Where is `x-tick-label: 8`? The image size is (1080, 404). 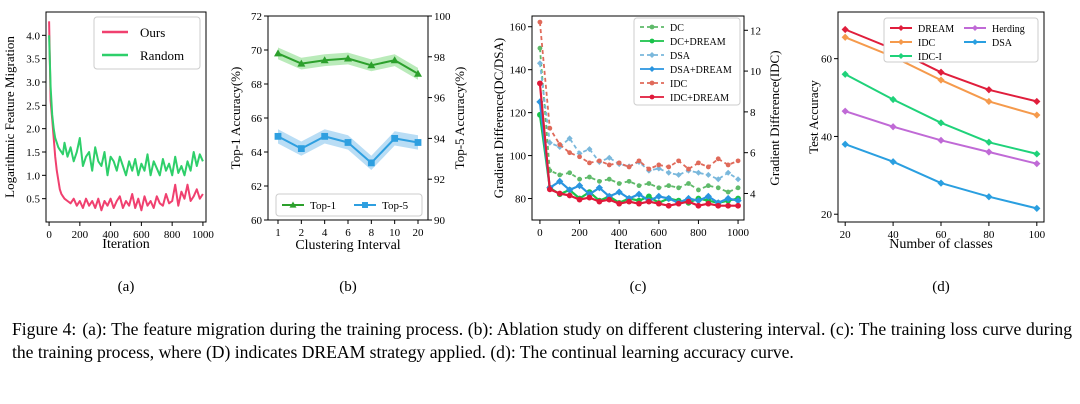
x-tick-label: 8 is located at coordinates (372, 233).